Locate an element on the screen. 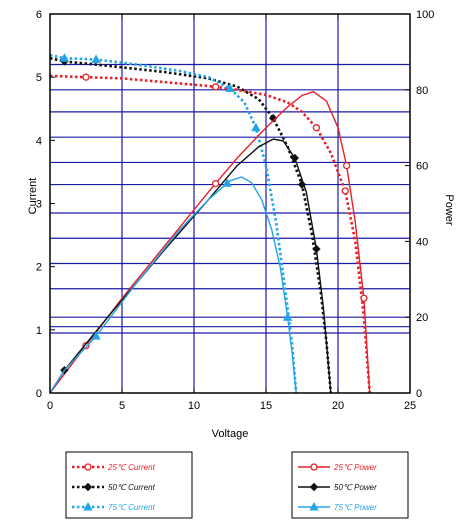 This screenshot has height=524, width=456. y2-tick-label: 100 is located at coordinates (425, 15).